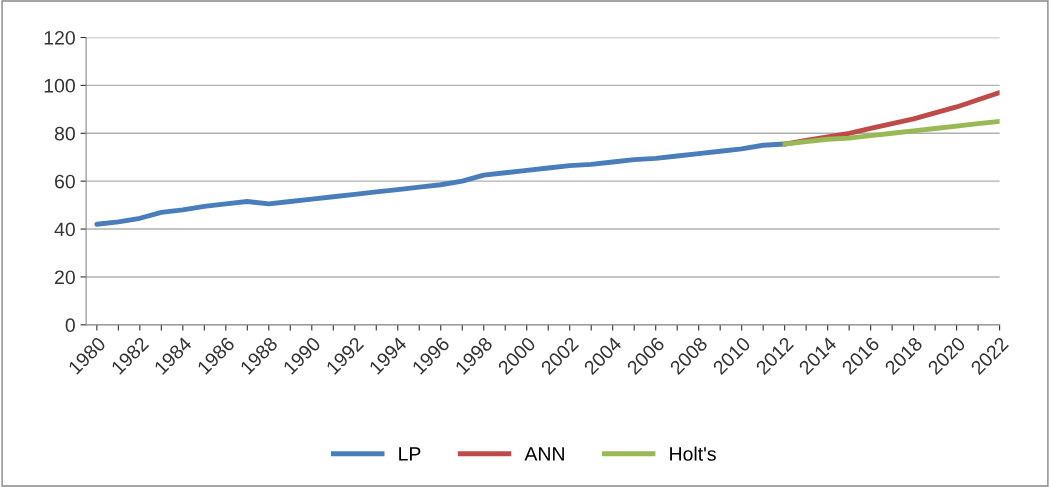 The width and height of the screenshot is (1050, 487). I want to click on legend-label: Holt's, so click(693, 453).